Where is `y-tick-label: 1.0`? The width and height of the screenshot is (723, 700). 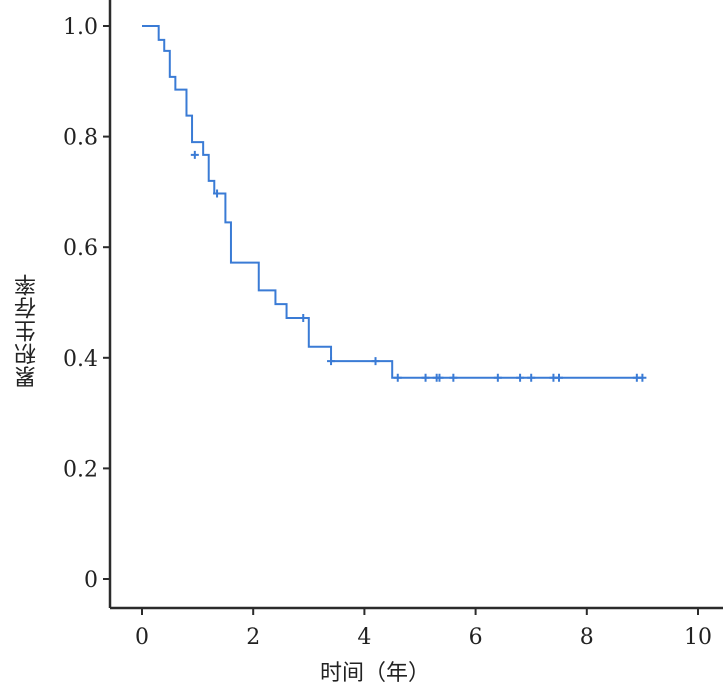 y-tick-label: 1.0 is located at coordinates (80, 27).